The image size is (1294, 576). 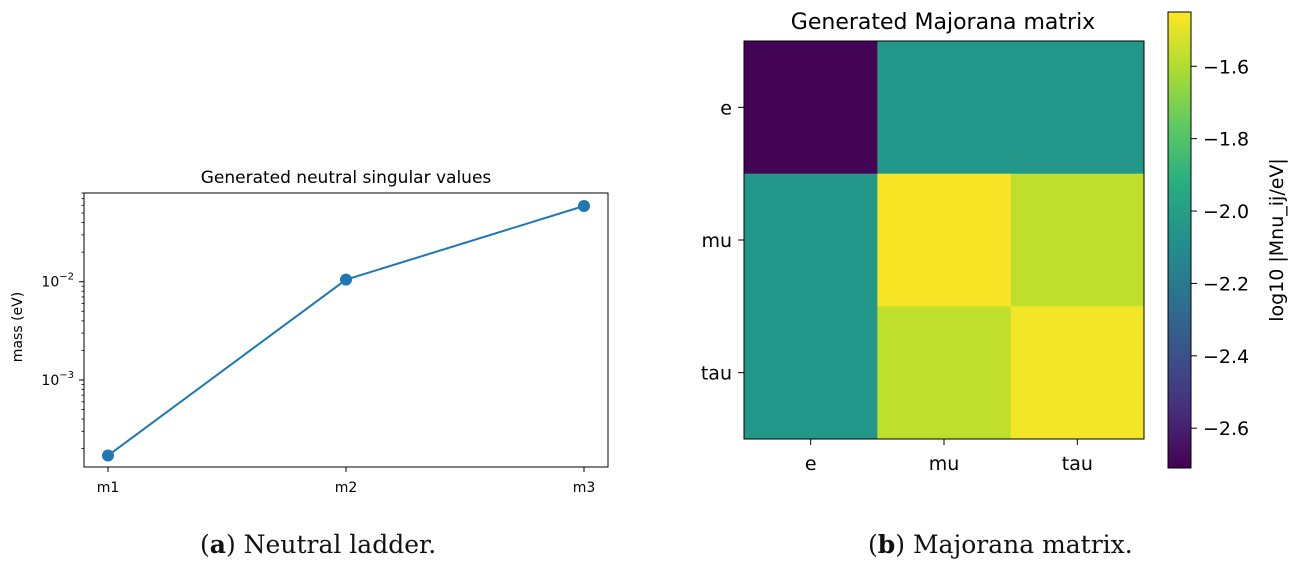 What do you see at coordinates (18, 327) in the screenshot?
I see `line-chart-ylabel: mass (eV)` at bounding box center [18, 327].